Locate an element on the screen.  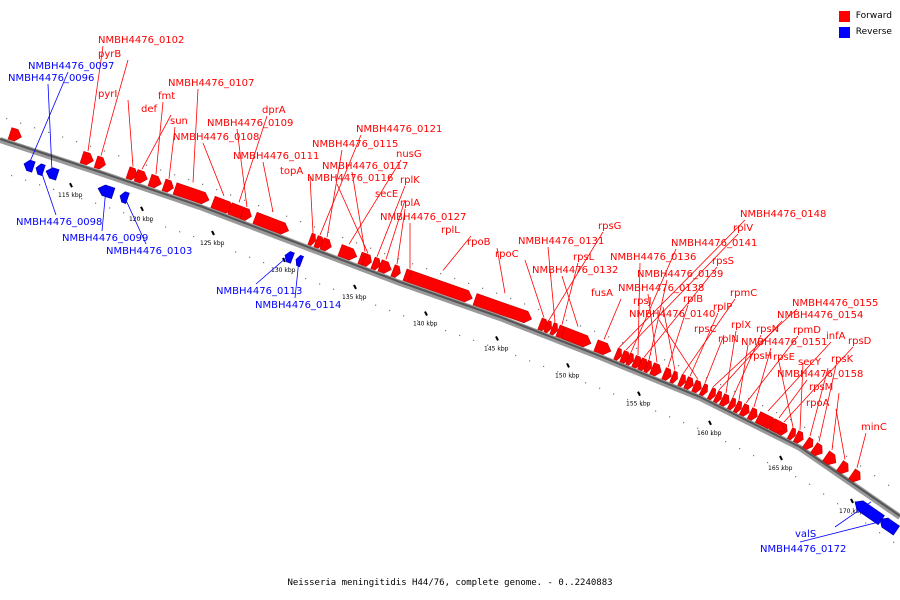
gene-sun-label: sun is located at coordinates (179, 121).